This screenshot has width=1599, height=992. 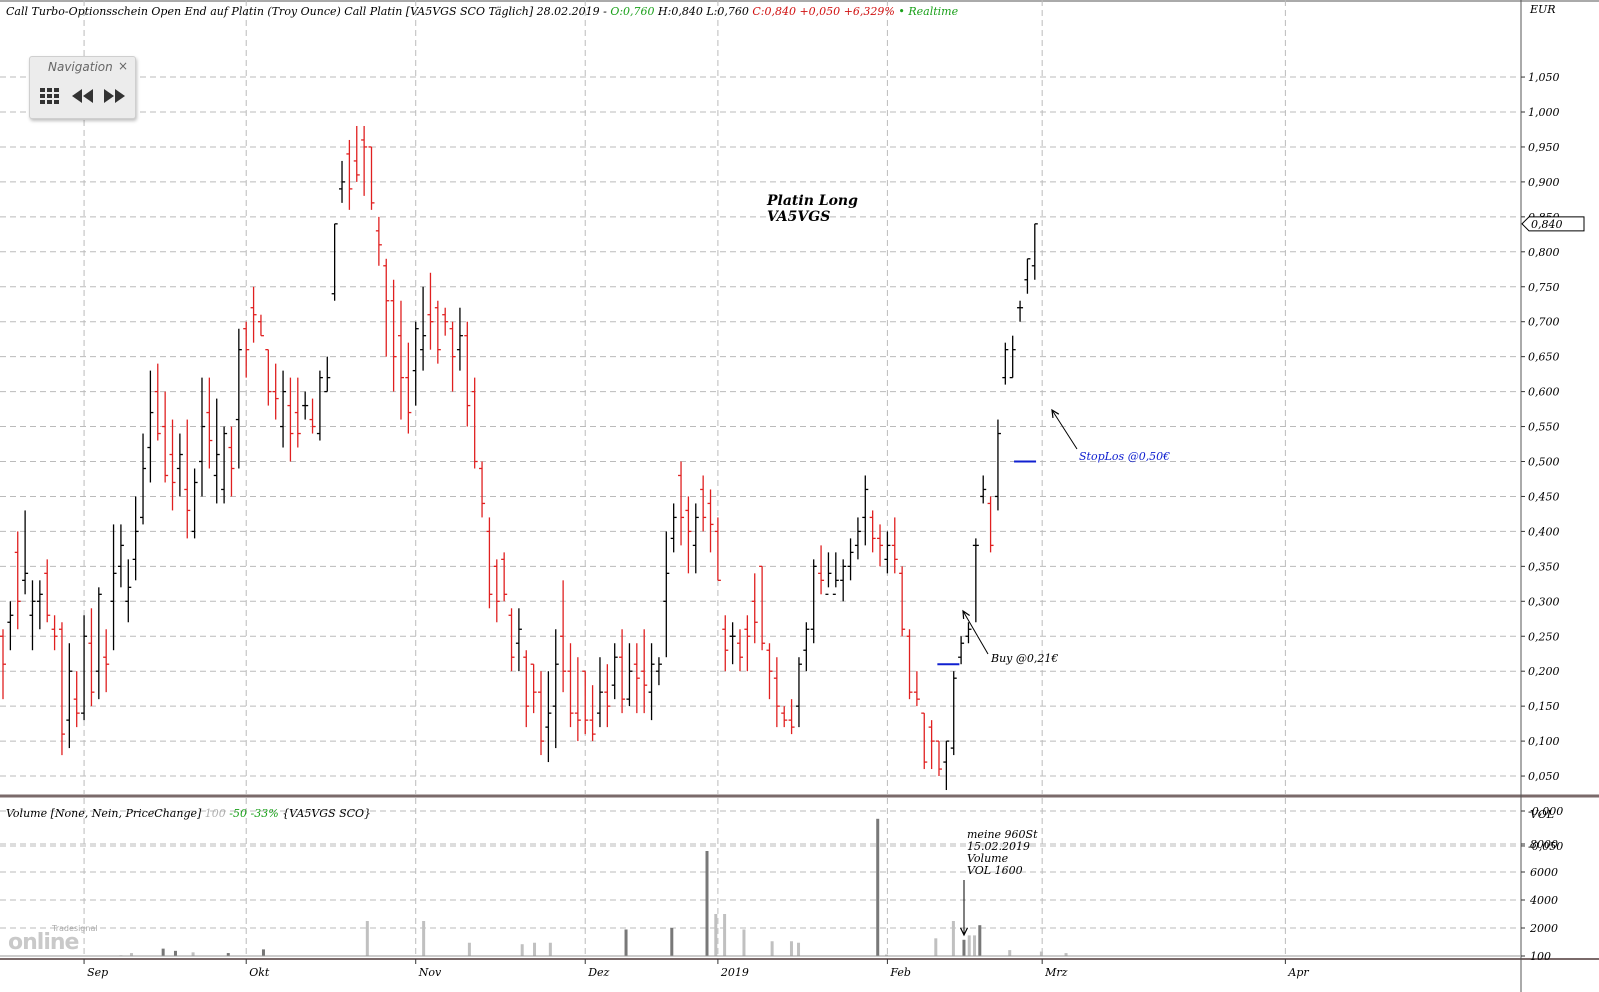 I want to click on time-label: Mrz, so click(x=1056, y=972).